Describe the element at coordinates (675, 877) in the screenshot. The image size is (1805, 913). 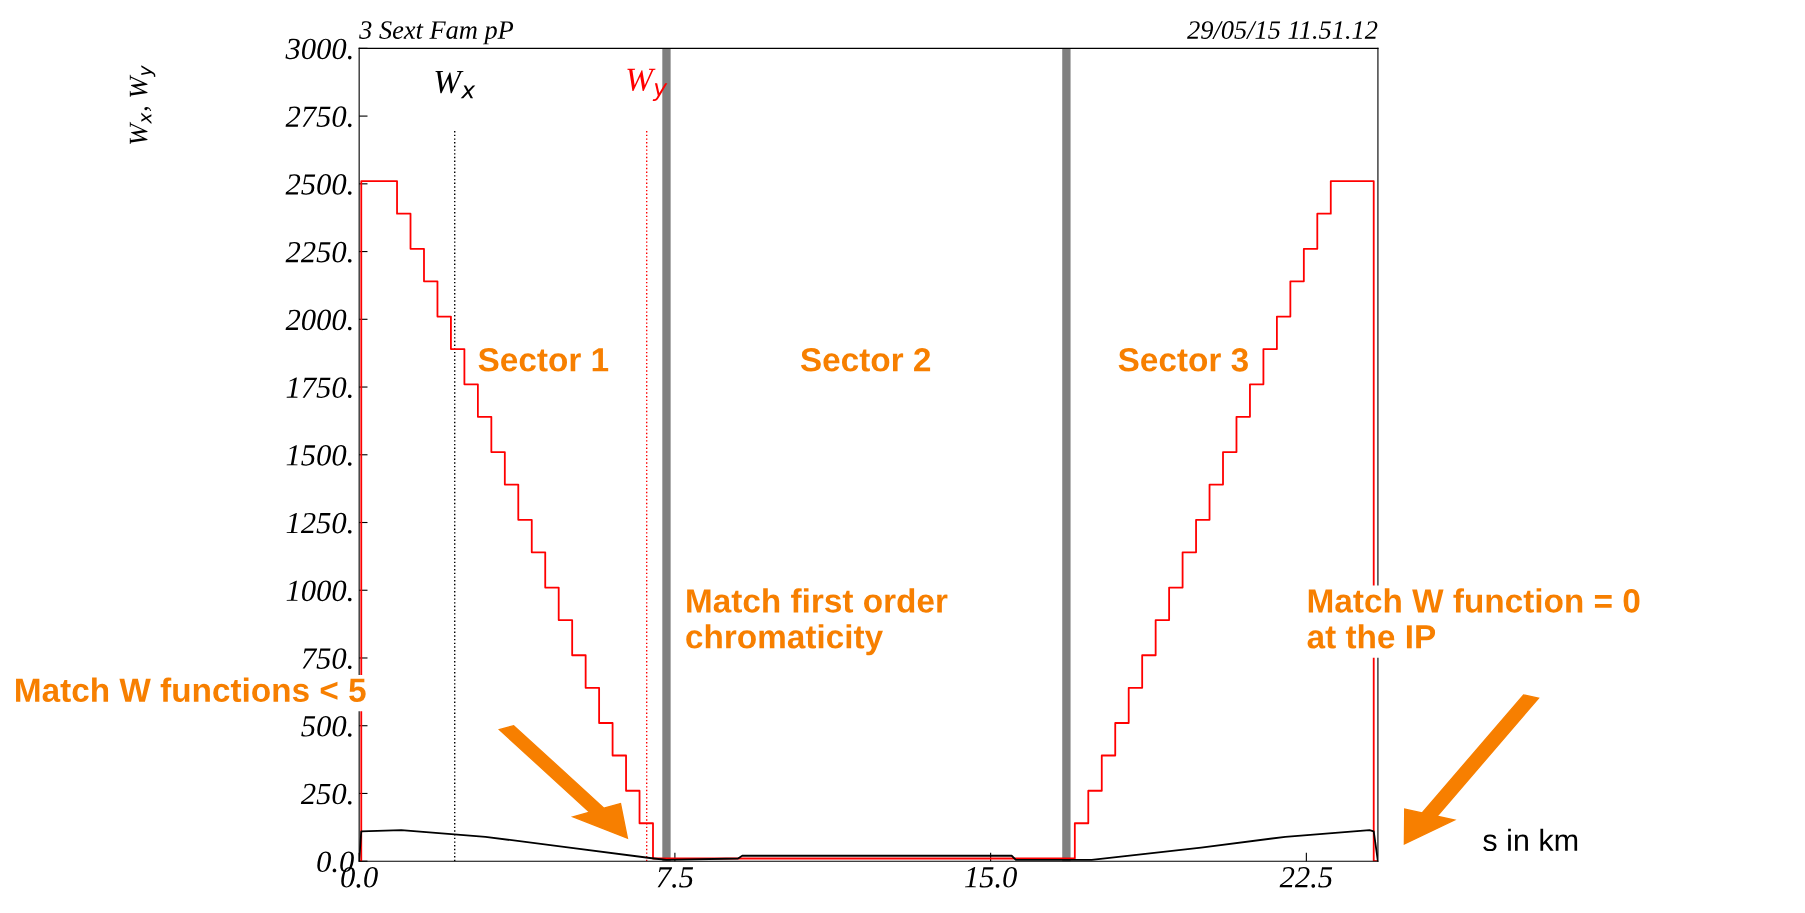
I see `x-tick-label: 7.5` at that location.